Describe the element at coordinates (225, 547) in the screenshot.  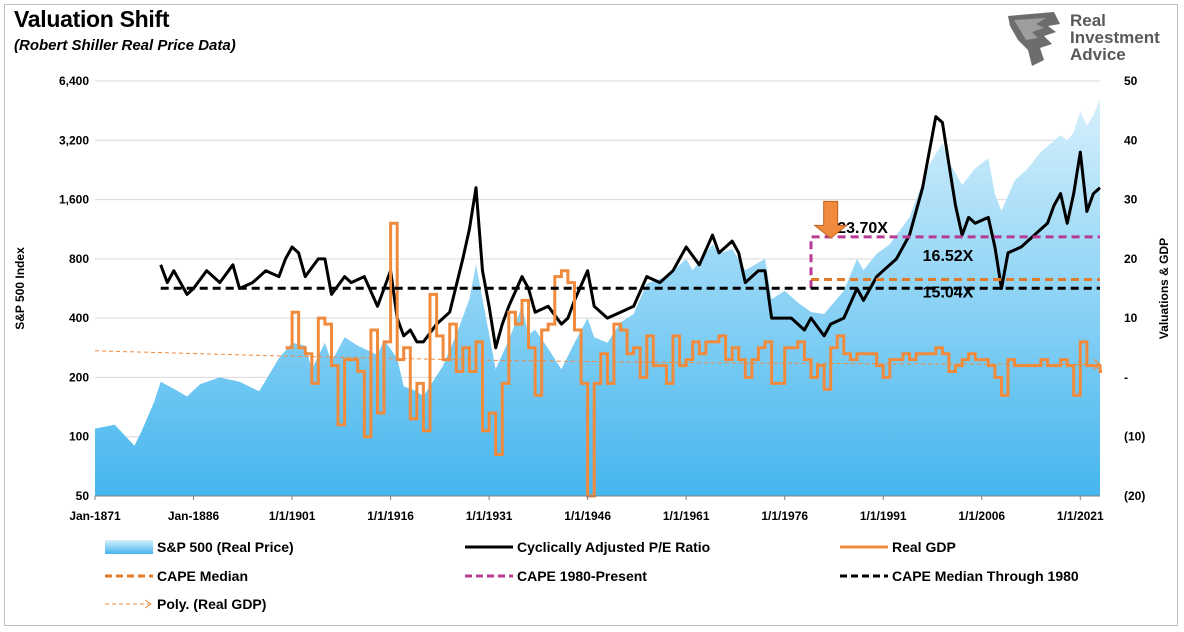
I see `legend-label: S&P 500 (Real Price)` at that location.